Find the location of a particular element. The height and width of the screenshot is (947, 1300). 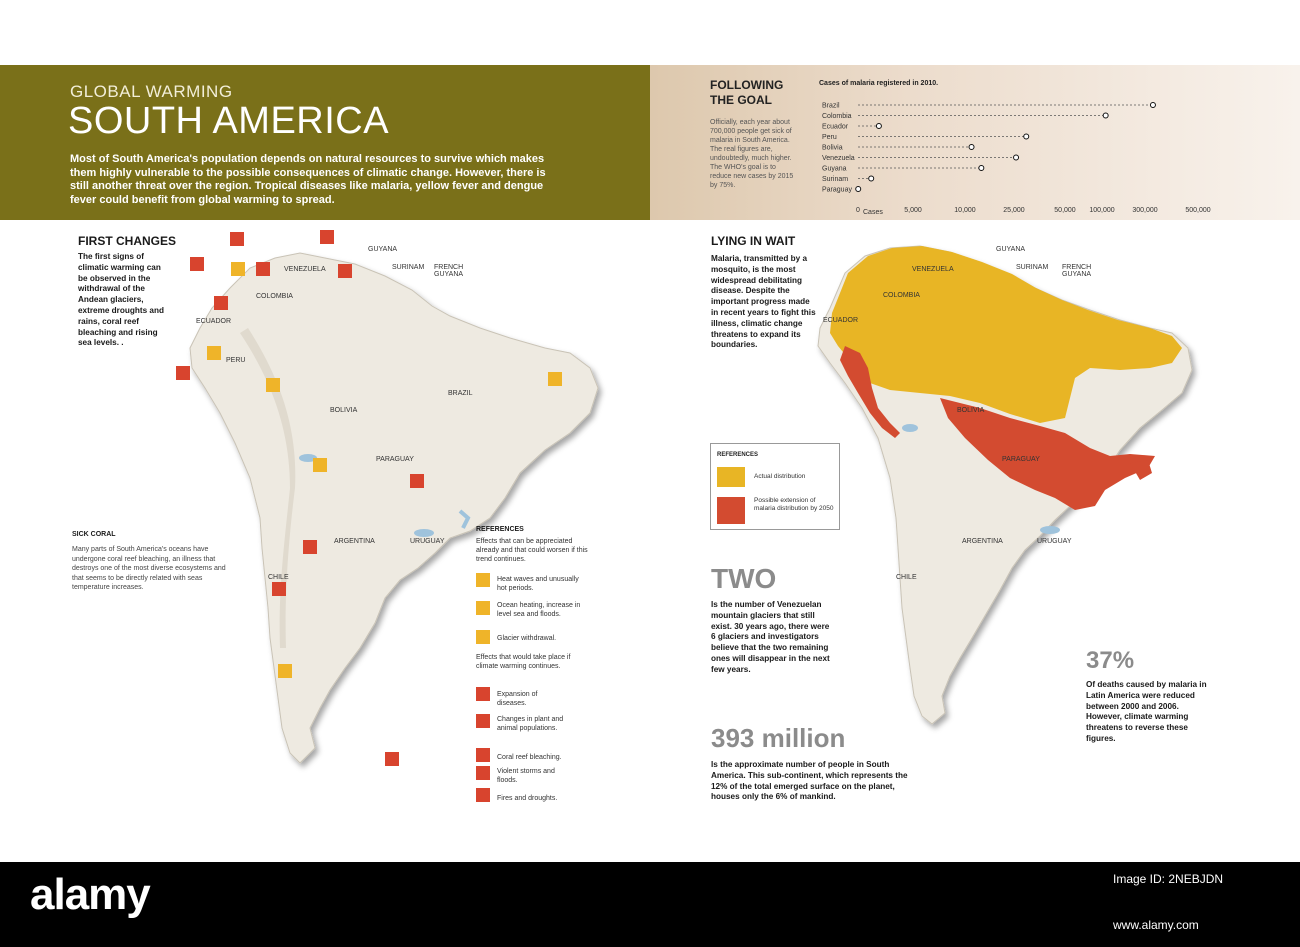

chart-category-label: Paraguay is located at coordinates (837, 190).